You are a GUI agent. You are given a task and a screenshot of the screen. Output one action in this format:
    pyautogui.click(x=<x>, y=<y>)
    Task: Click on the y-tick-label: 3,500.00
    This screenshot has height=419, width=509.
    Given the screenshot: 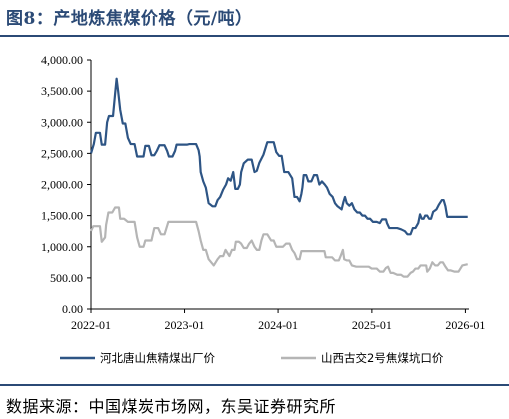 What is the action you would take?
    pyautogui.click(x=62, y=91)
    